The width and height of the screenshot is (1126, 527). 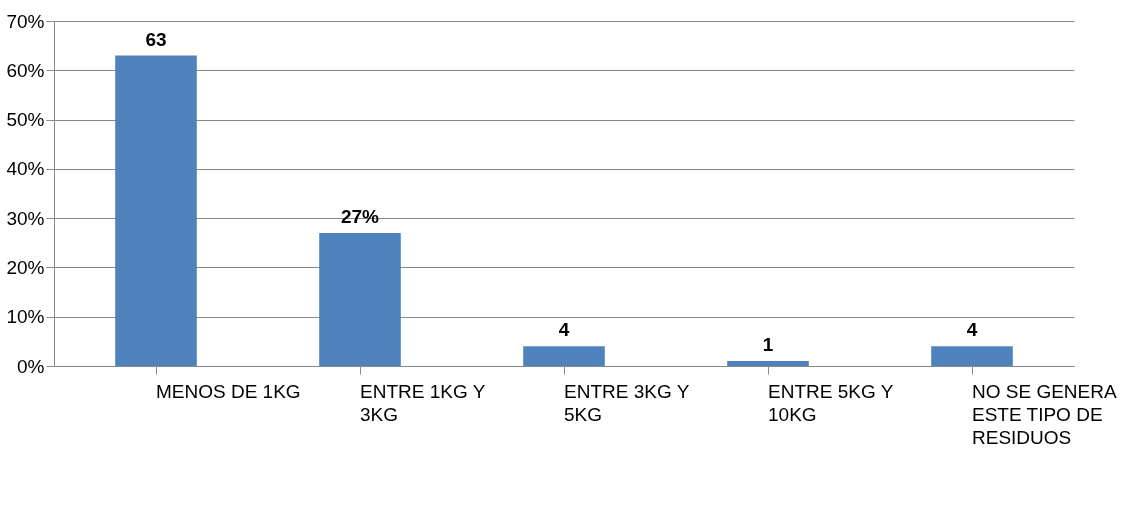 What do you see at coordinates (627, 402) in the screenshot?
I see `x-tick-label: ENTRE 3KG Y 5KG` at bounding box center [627, 402].